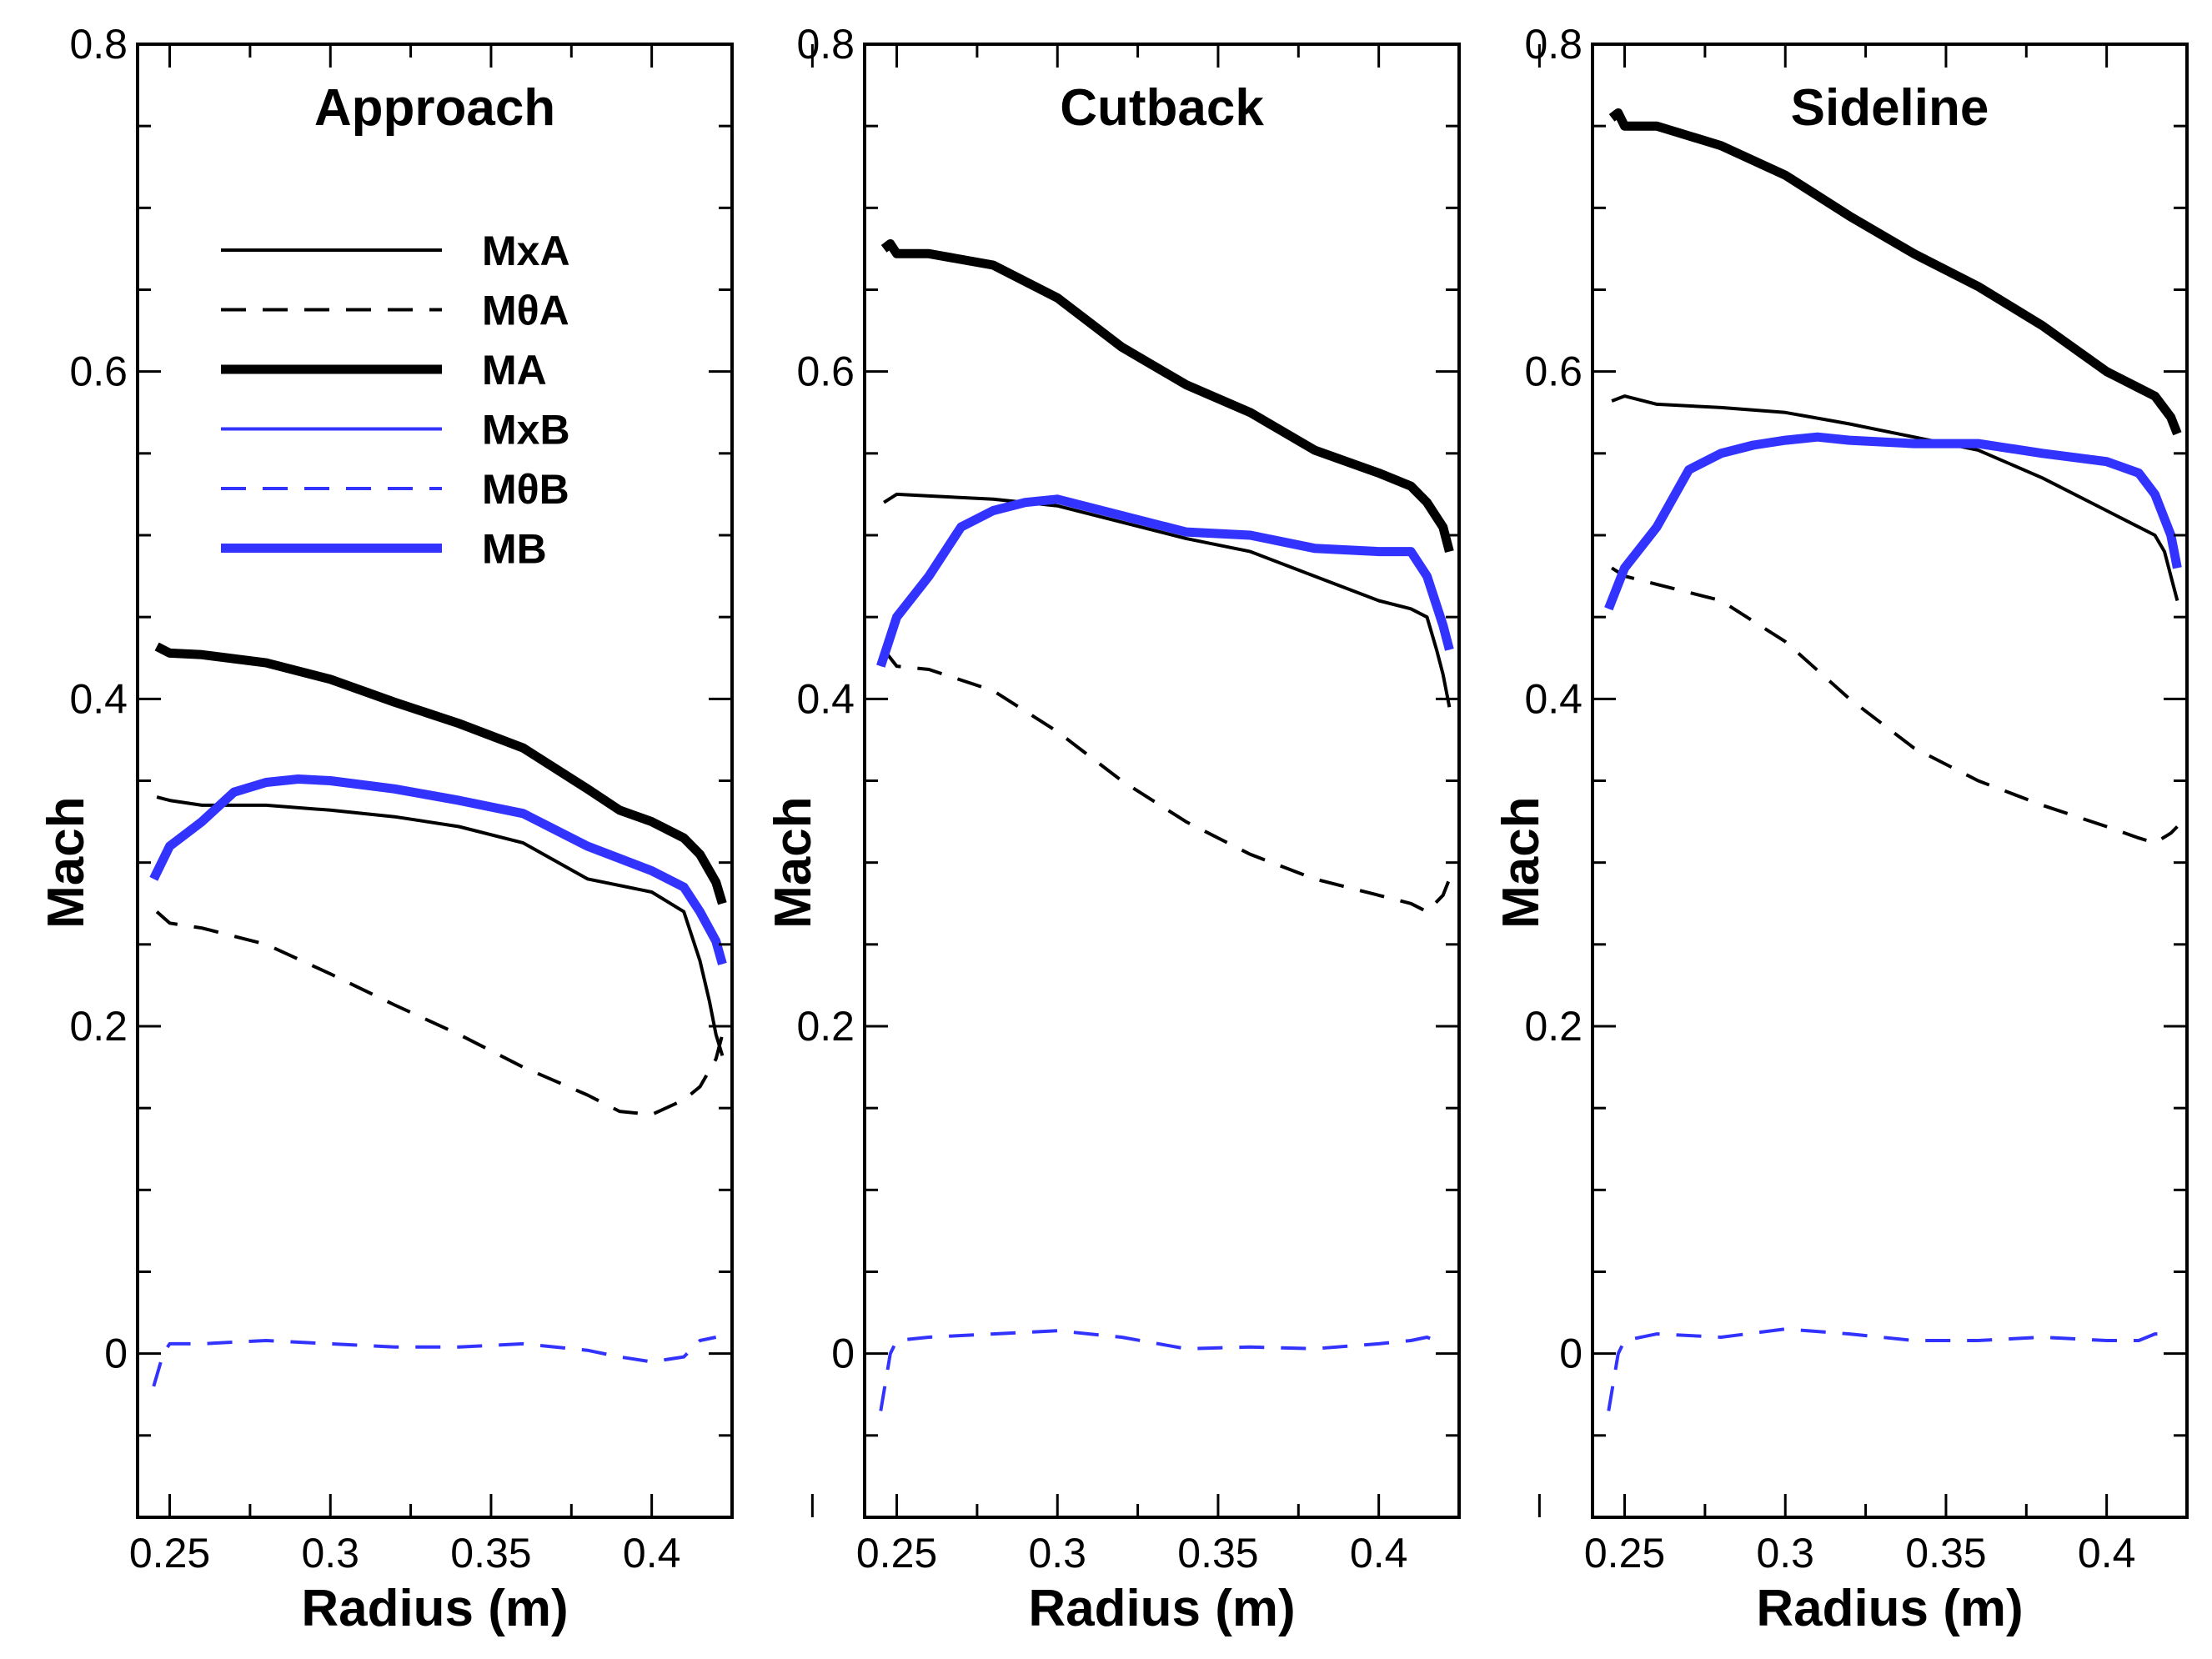  Describe the element at coordinates (1890, 108) in the screenshot. I see `panel-title: Sideline` at that location.